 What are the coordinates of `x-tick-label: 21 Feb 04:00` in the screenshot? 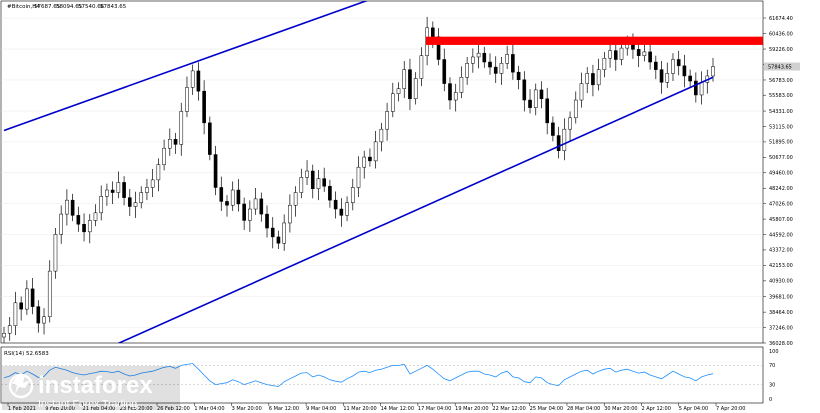 It's located at (99, 409).